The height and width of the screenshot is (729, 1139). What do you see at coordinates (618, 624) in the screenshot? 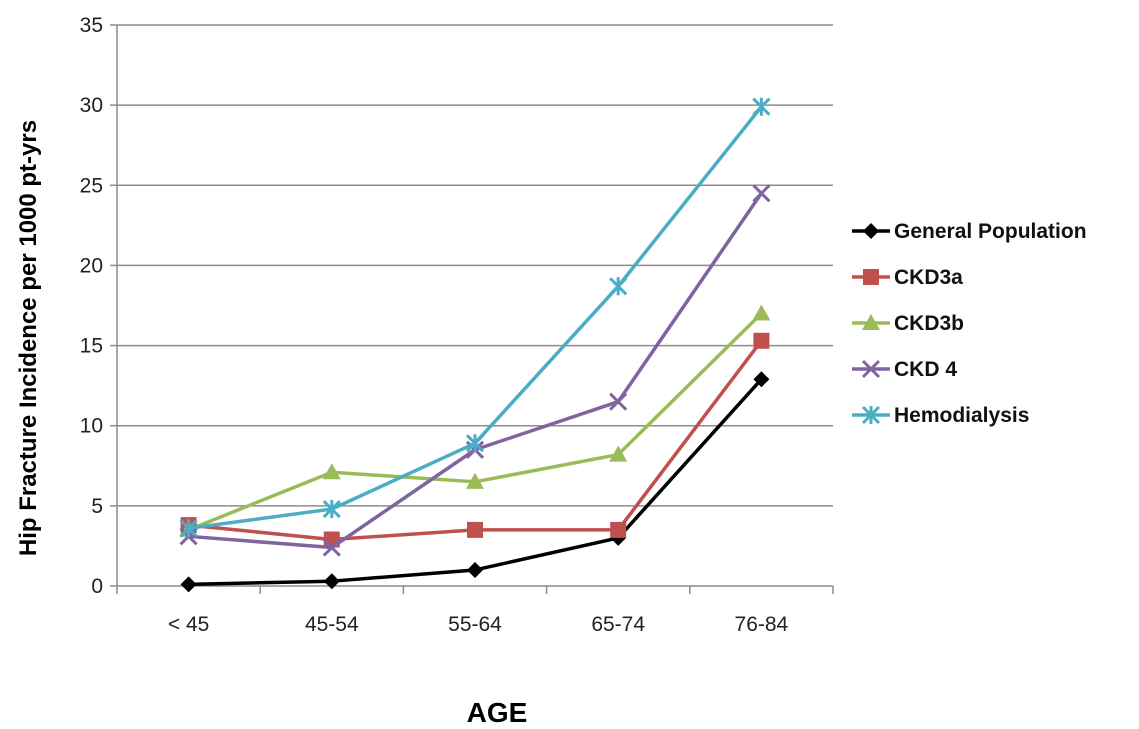
I see `x-tick-label: 65-74` at bounding box center [618, 624].